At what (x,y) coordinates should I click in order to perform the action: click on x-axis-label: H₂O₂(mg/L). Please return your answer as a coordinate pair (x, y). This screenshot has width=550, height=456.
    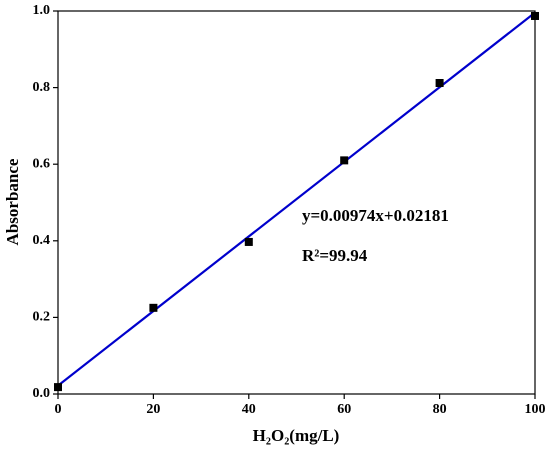
    Looking at the image, I should click on (296, 435).